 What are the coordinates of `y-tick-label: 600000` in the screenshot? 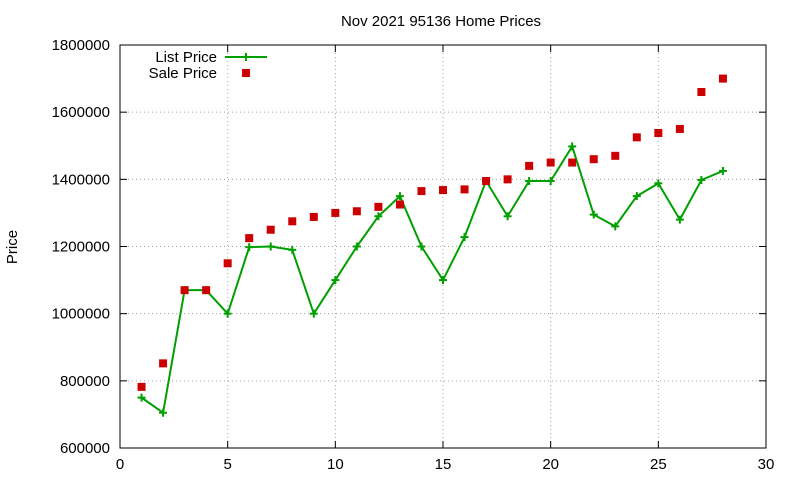 It's located at (85, 448).